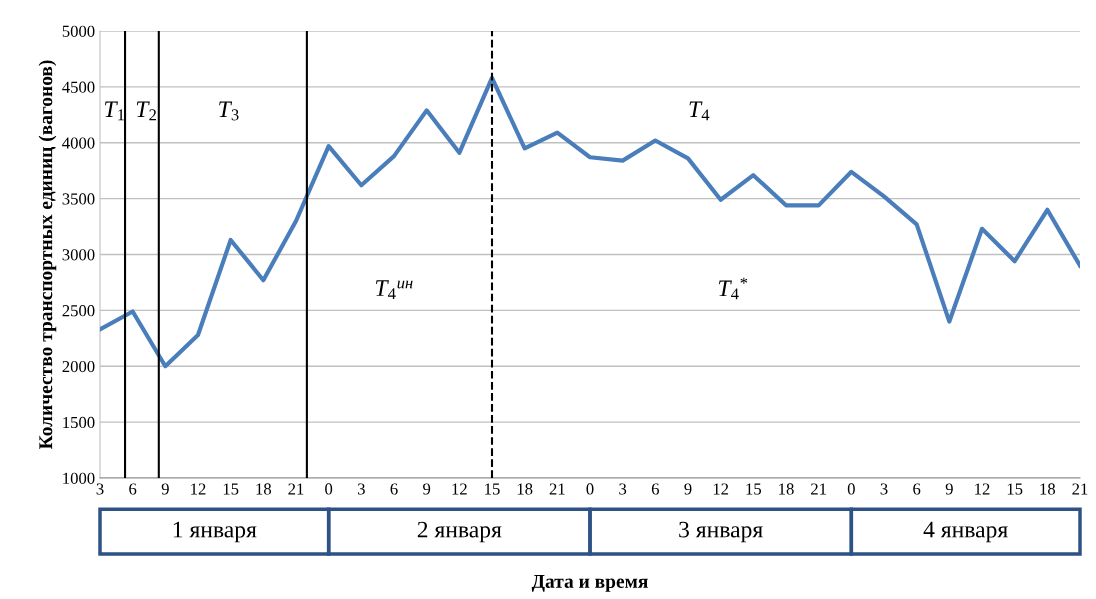 The width and height of the screenshot is (1096, 599). What do you see at coordinates (215, 532) in the screenshot?
I see `text: 1 января` at bounding box center [215, 532].